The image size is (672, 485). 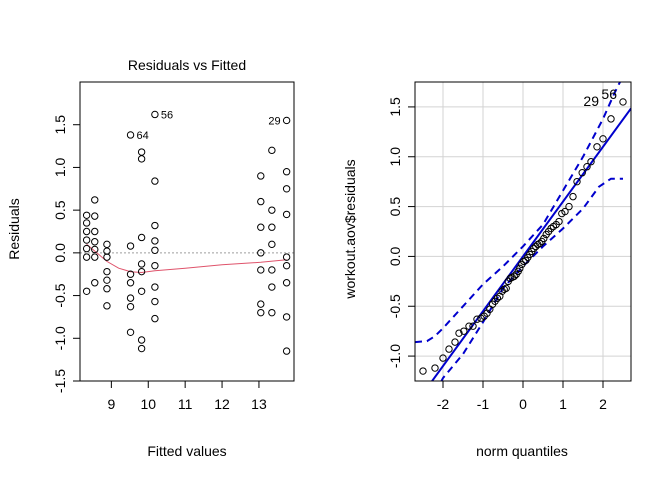 I want to click on x-tick-label: 9, so click(x=111, y=404).